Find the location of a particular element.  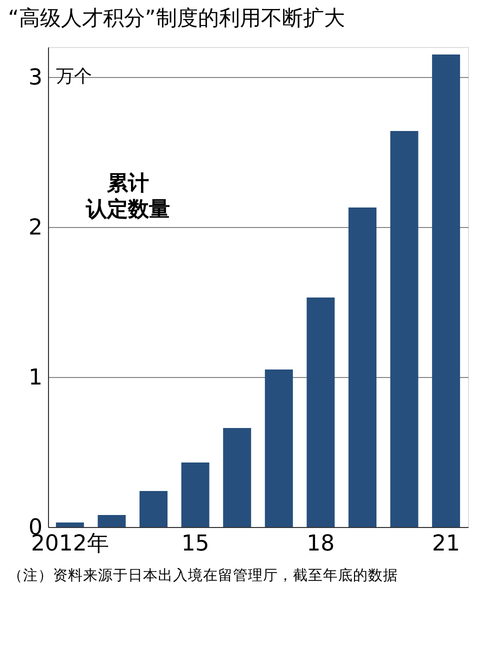

y-tick-label: 1 is located at coordinates (35, 378).